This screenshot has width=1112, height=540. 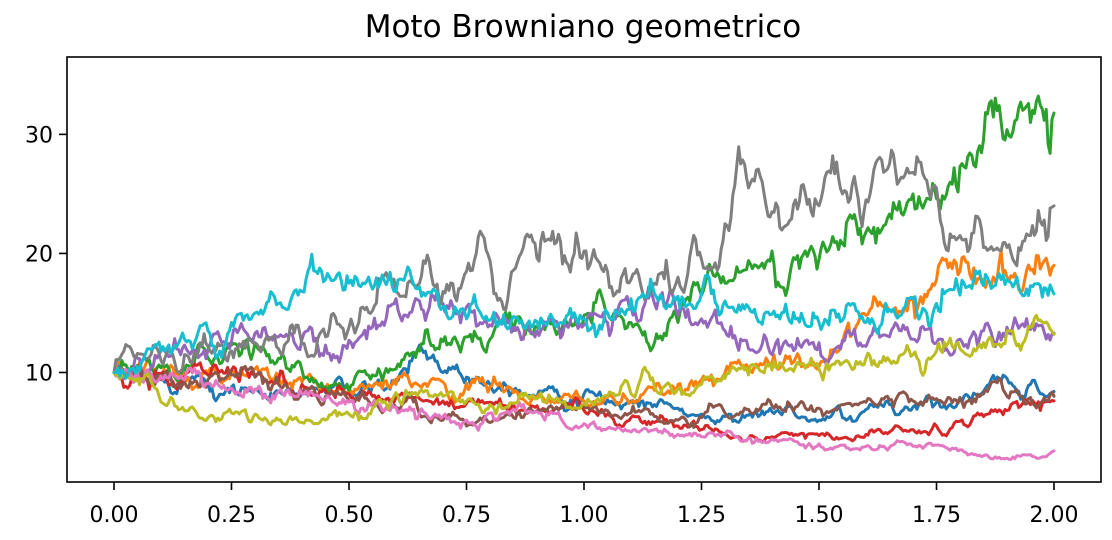 I want to click on y-tick-label: 10, so click(x=39, y=373).